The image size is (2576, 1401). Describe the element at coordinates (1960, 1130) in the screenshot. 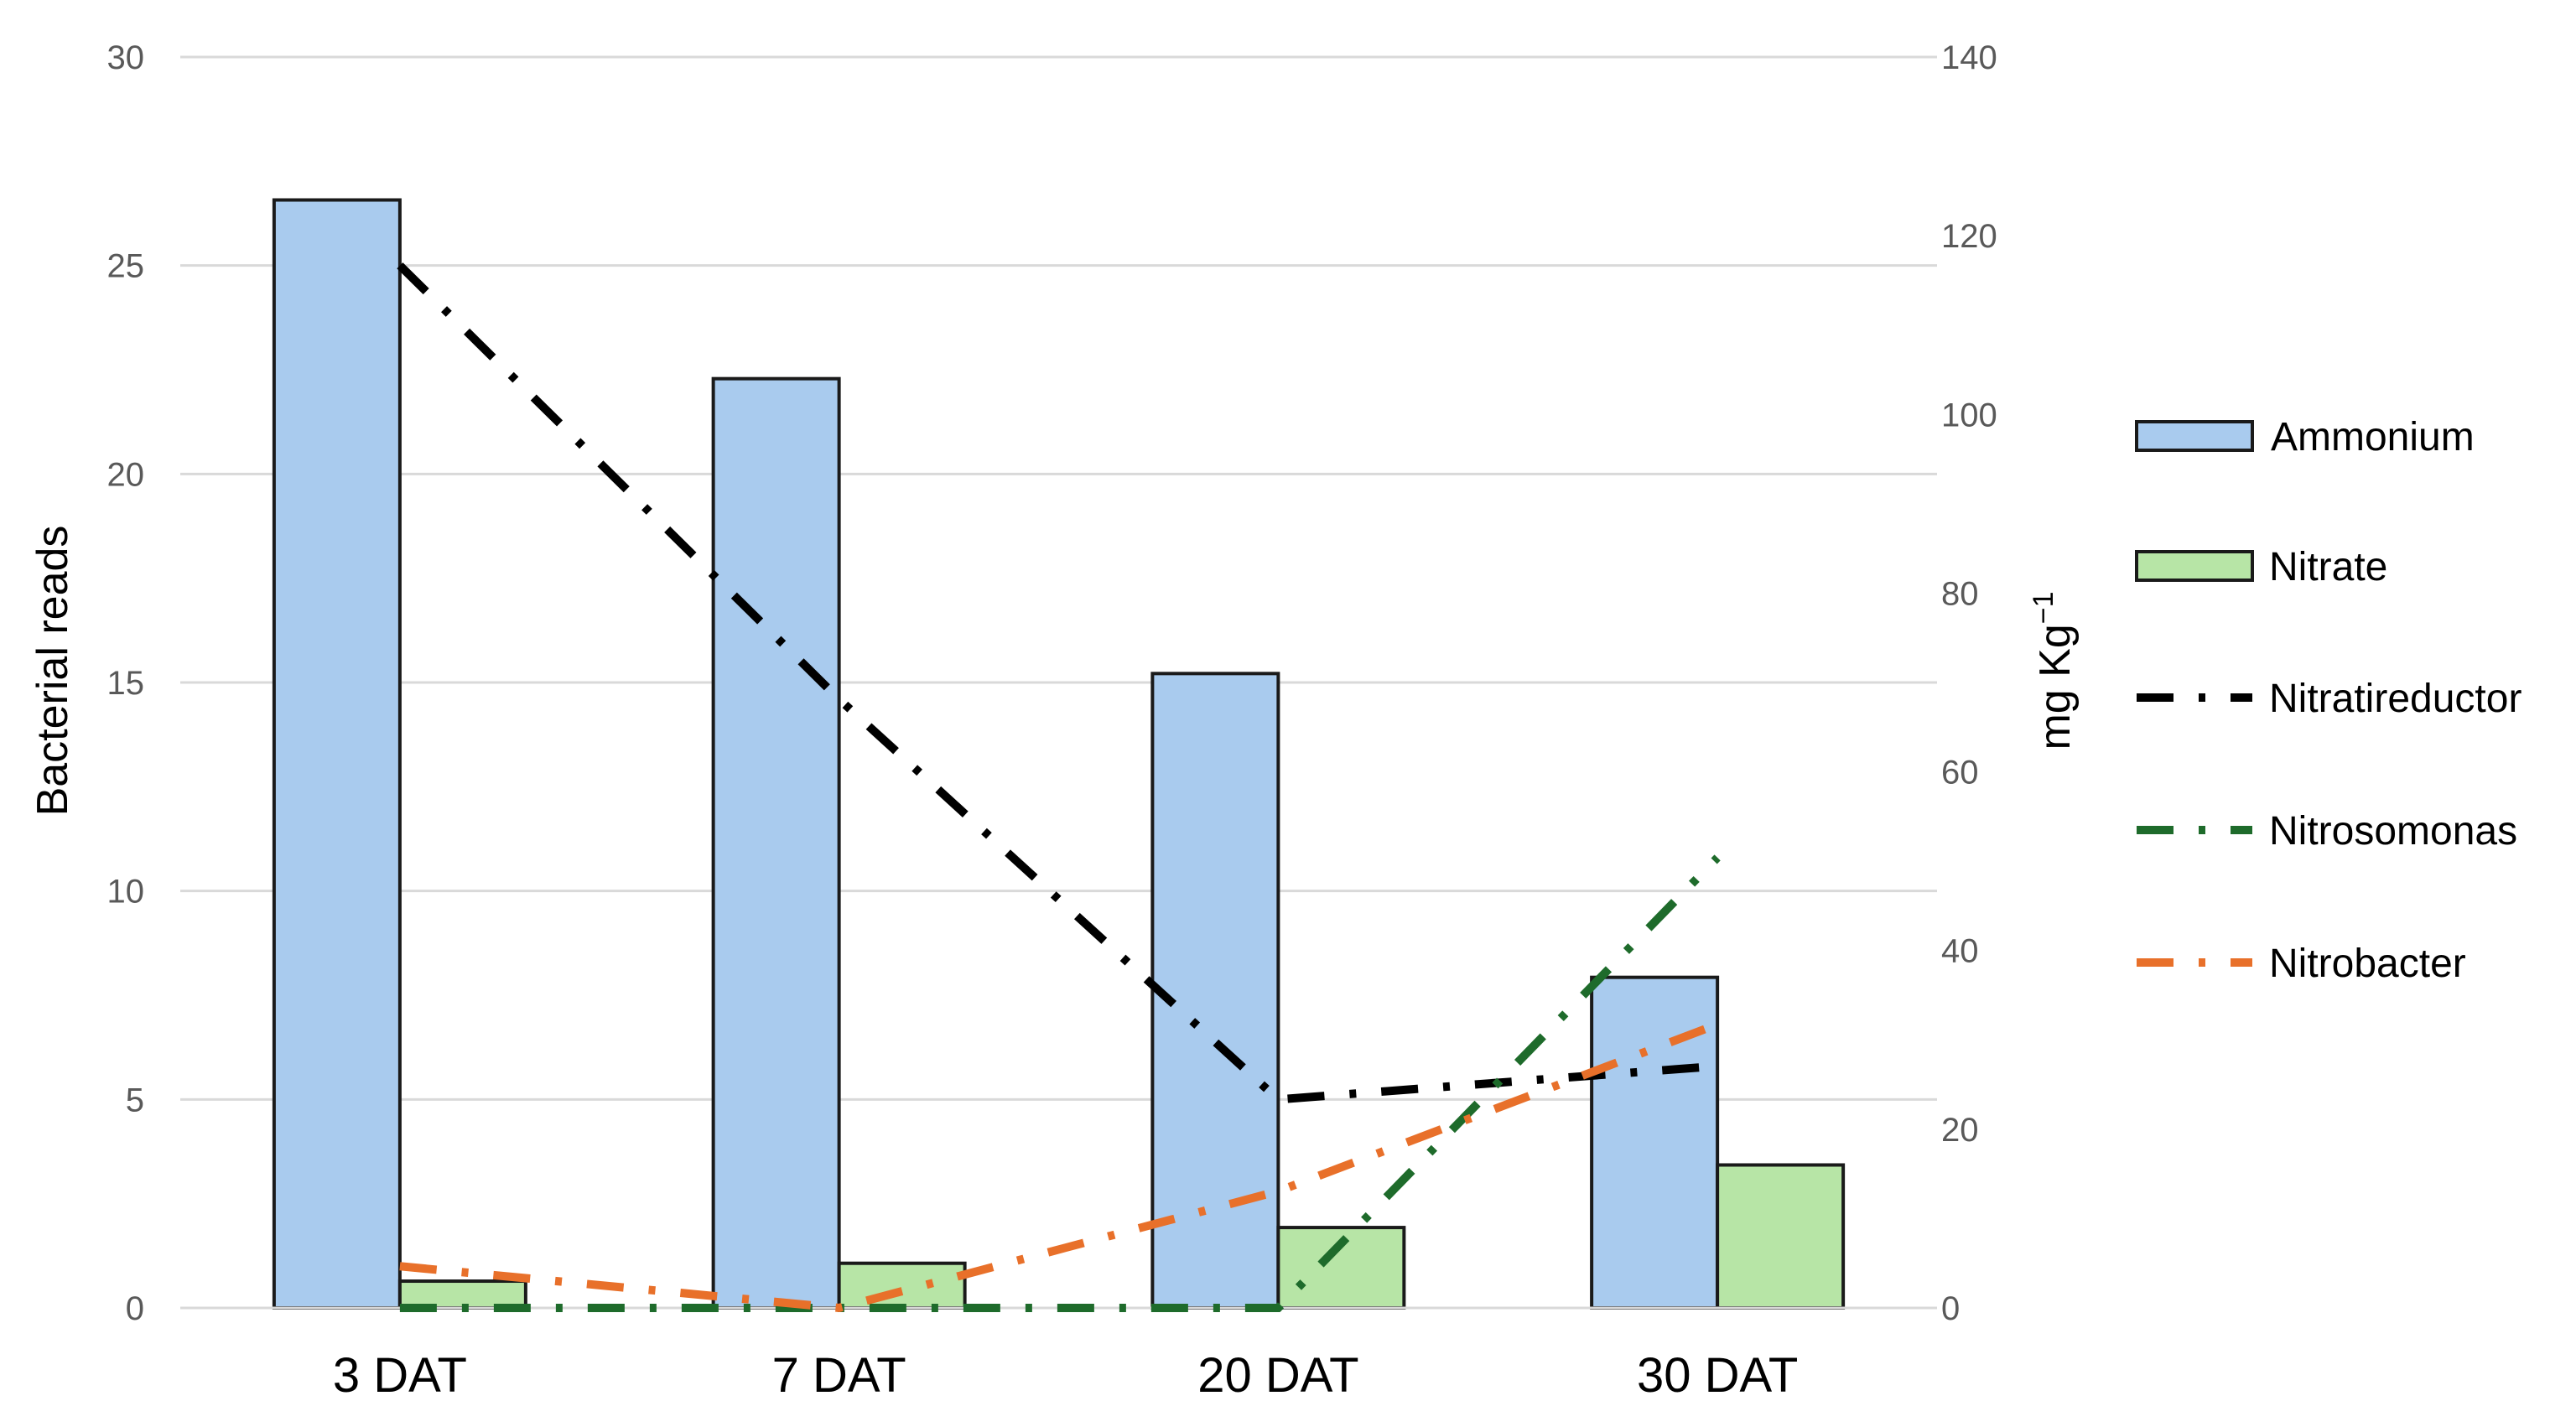

I see `y2-tick-label: 20` at that location.